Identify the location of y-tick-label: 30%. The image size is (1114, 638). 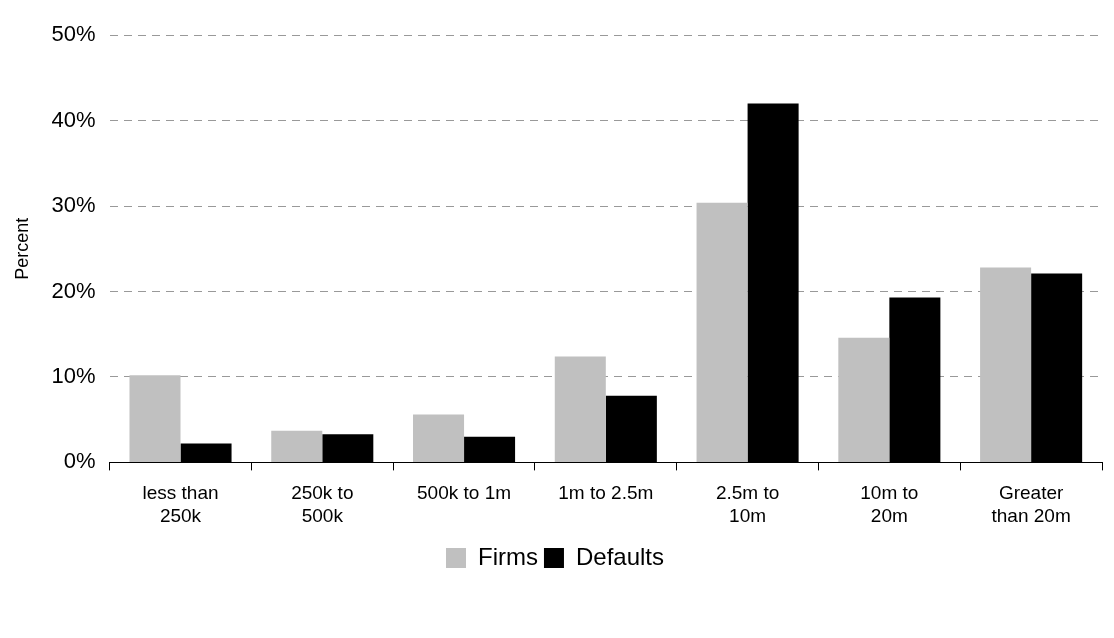
(73, 205).